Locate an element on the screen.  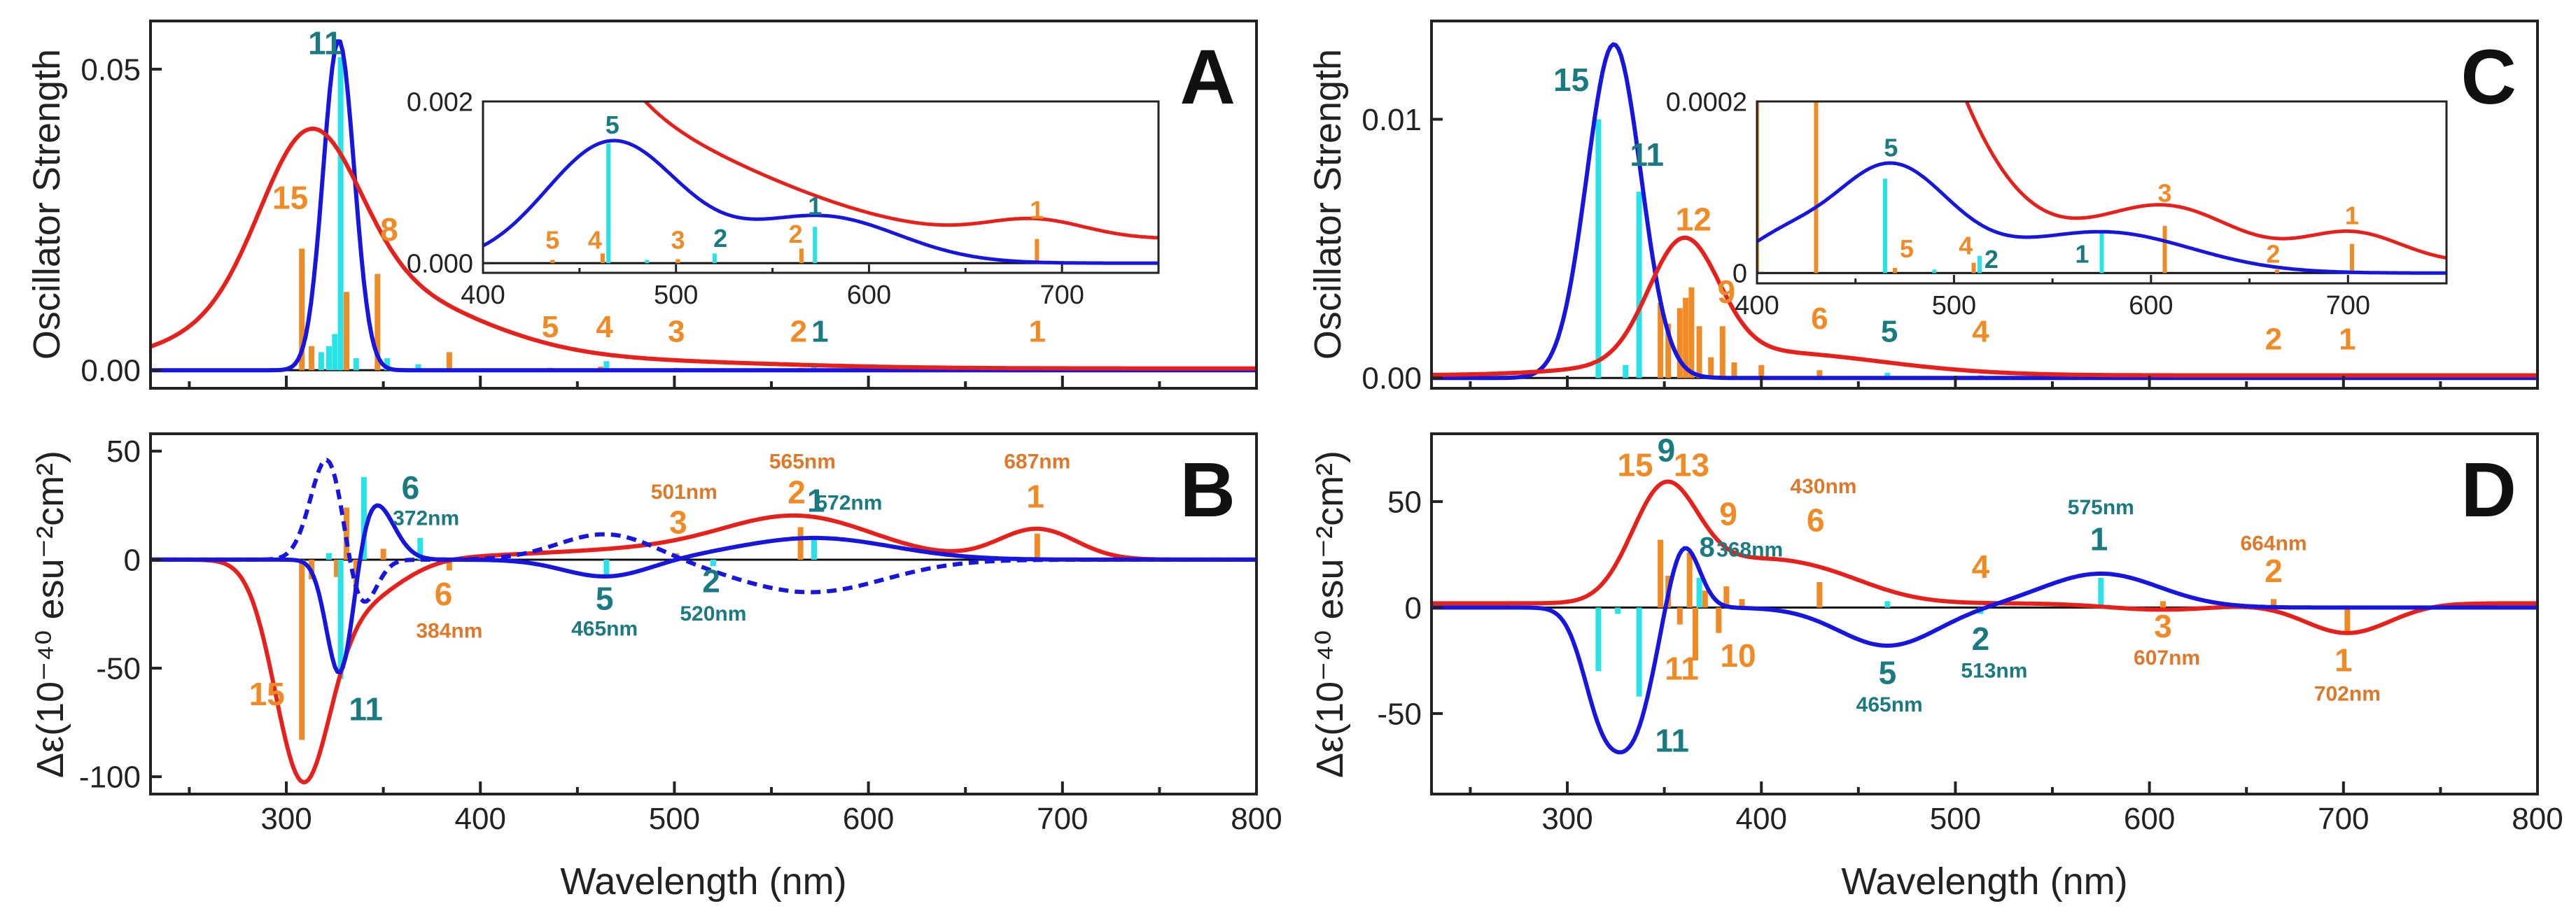
inset-A-state-label: 4 is located at coordinates (595, 239).